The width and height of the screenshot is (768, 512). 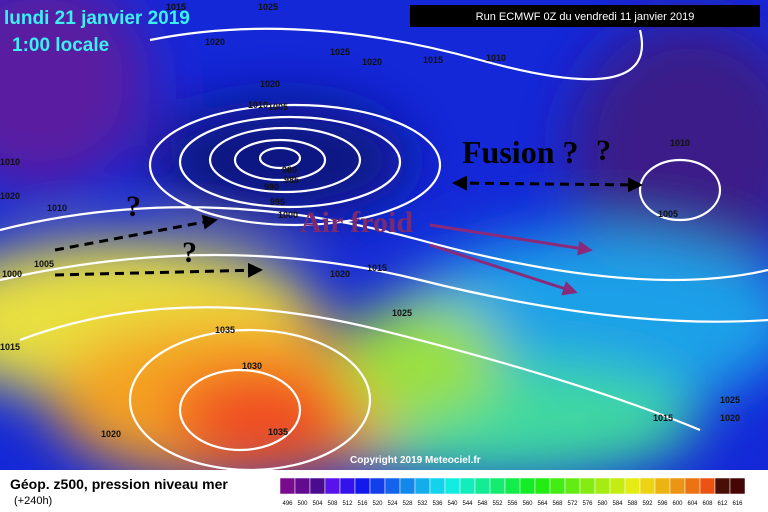 I want to click on colorbar-label: 556, so click(x=512, y=504).